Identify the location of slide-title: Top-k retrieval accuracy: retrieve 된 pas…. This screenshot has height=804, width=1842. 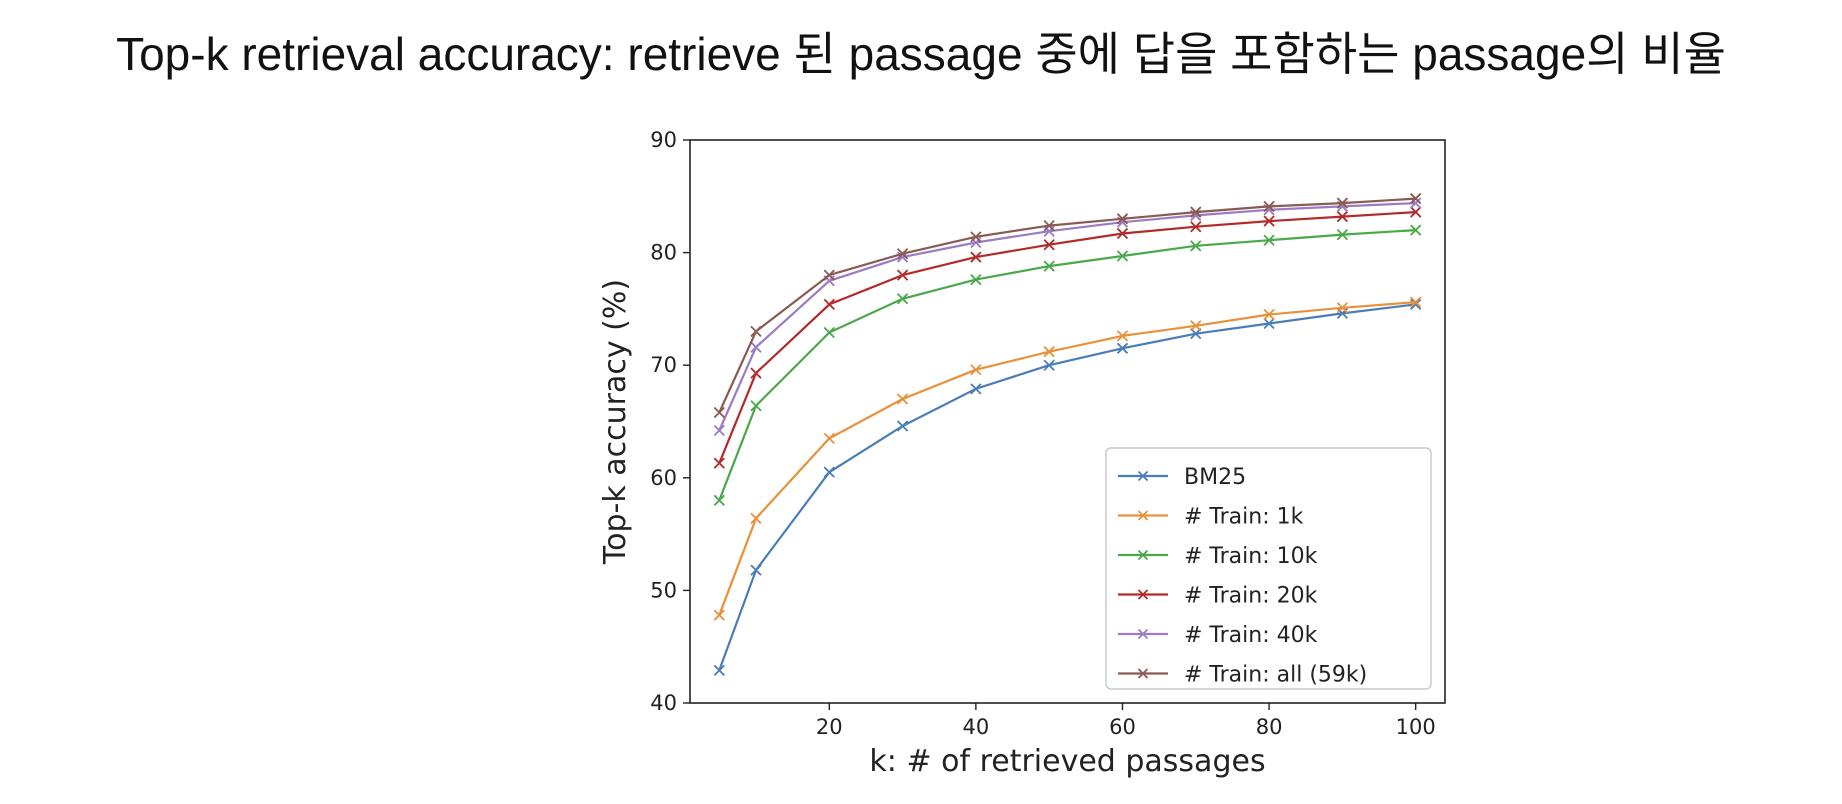
(921, 54).